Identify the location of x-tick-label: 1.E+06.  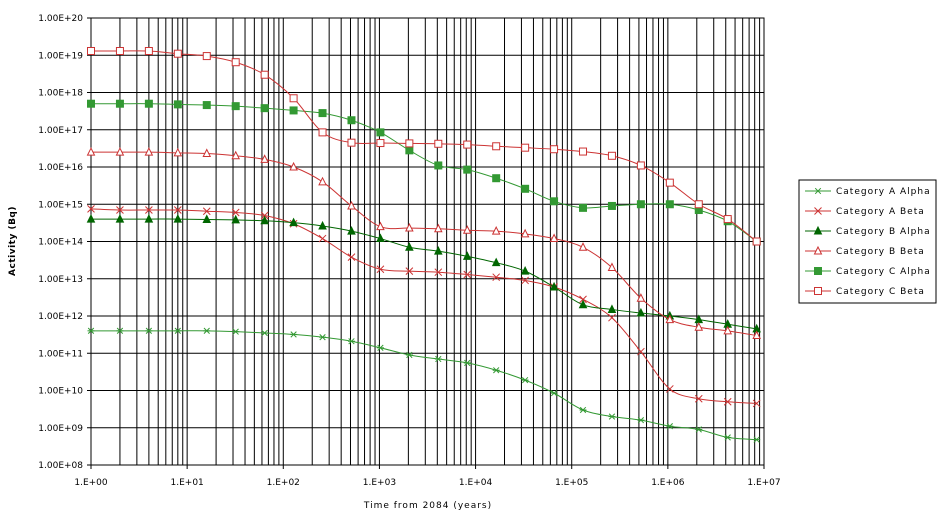
(668, 483).